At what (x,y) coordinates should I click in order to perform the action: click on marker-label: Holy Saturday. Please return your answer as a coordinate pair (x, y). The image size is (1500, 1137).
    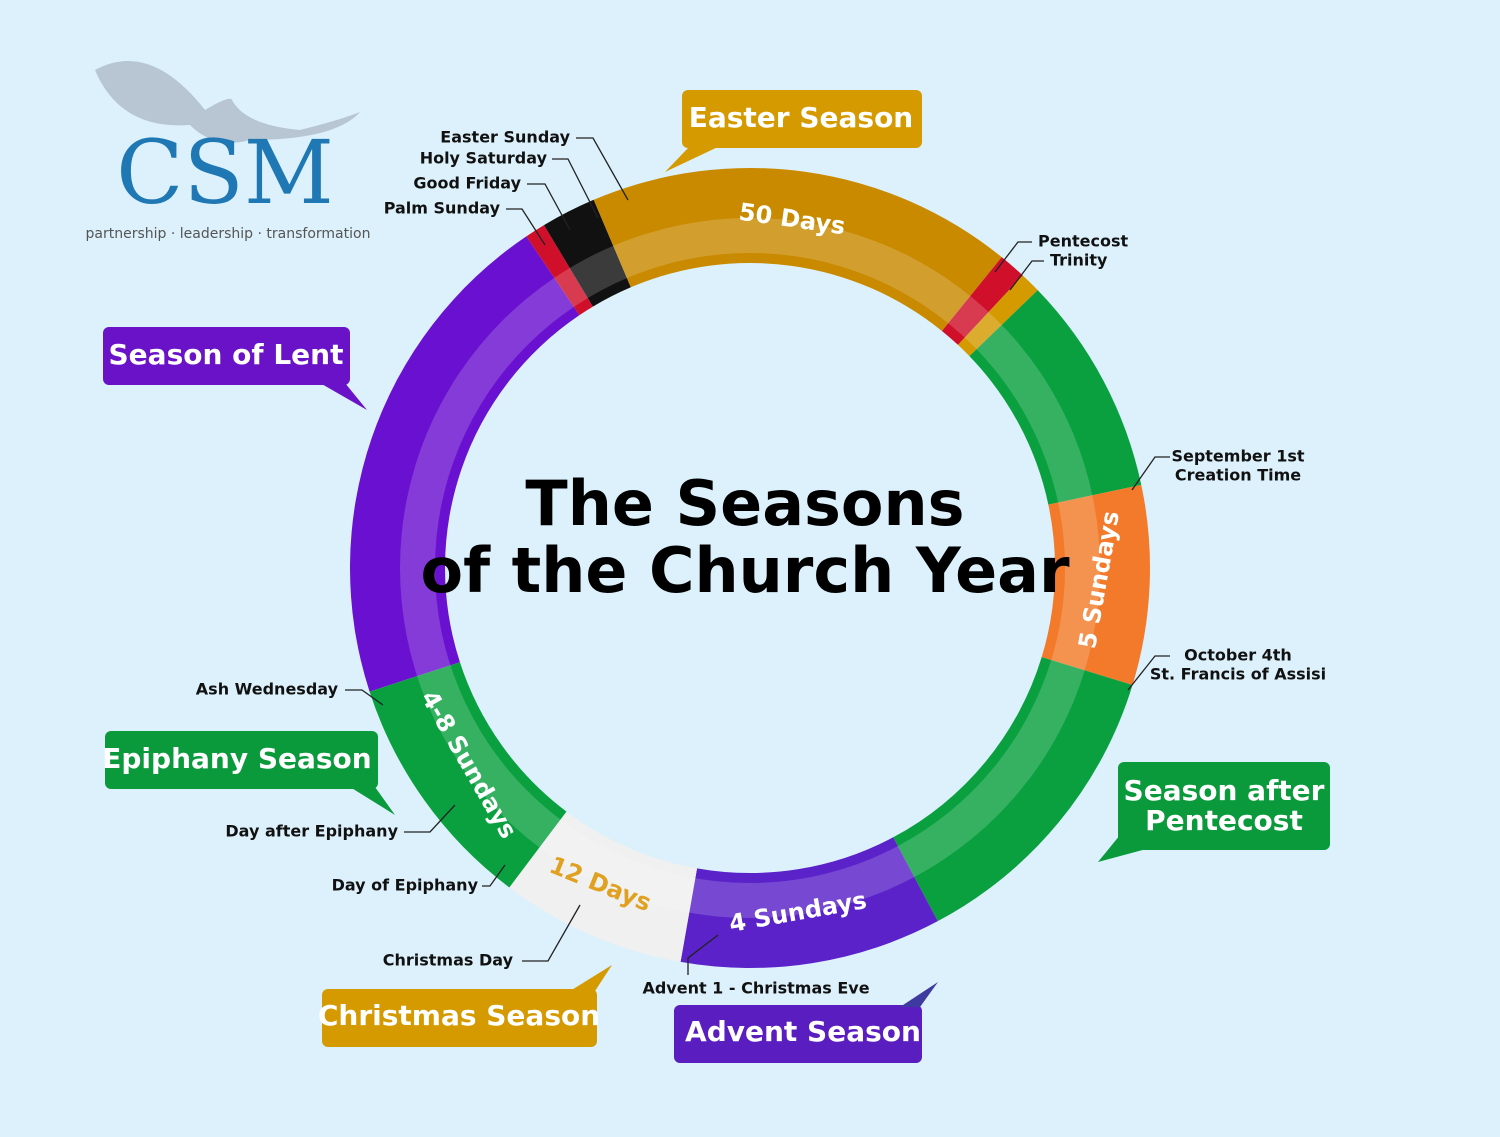
    Looking at the image, I should click on (484, 158).